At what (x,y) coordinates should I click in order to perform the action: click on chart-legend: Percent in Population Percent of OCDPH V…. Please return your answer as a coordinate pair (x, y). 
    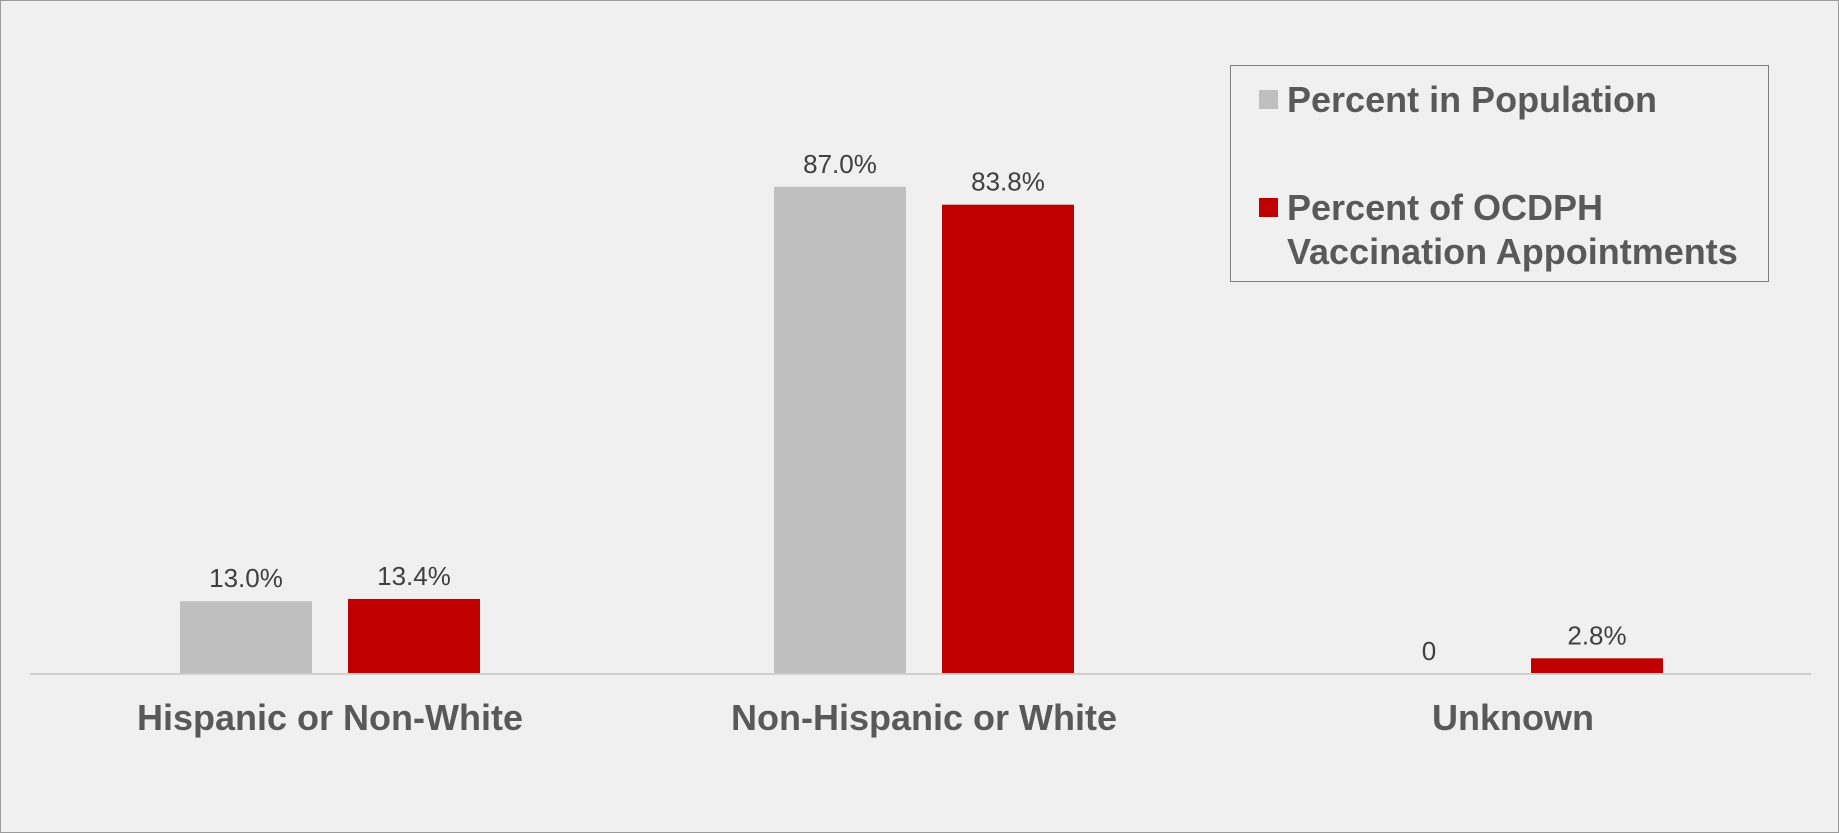
    Looking at the image, I should click on (1499, 173).